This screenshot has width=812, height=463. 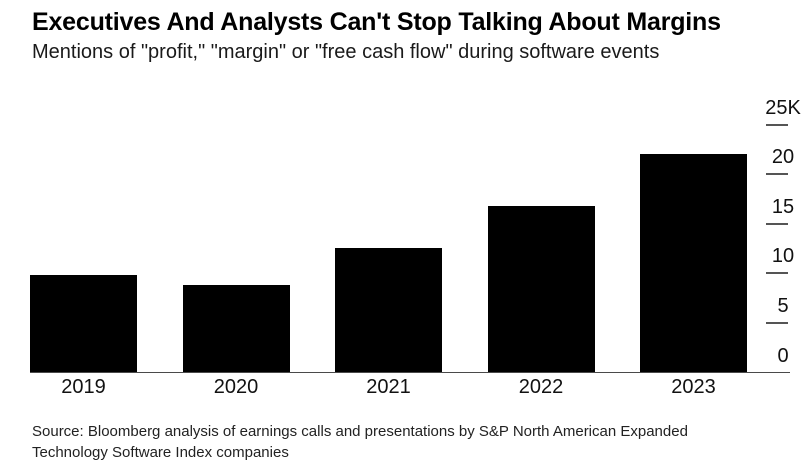 I want to click on y-axis-label-0: 0, so click(x=783, y=355).